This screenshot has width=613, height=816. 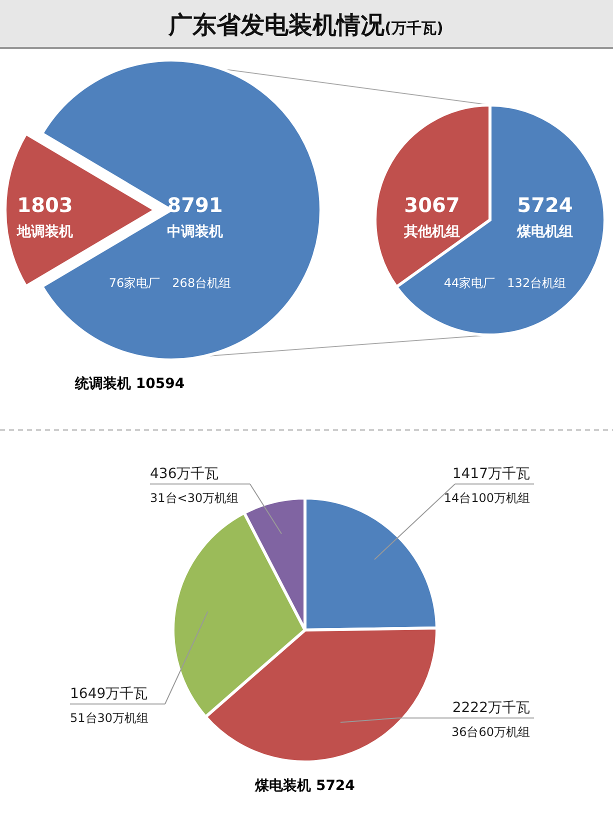 I want to click on data-label: 8791, so click(x=195, y=205).